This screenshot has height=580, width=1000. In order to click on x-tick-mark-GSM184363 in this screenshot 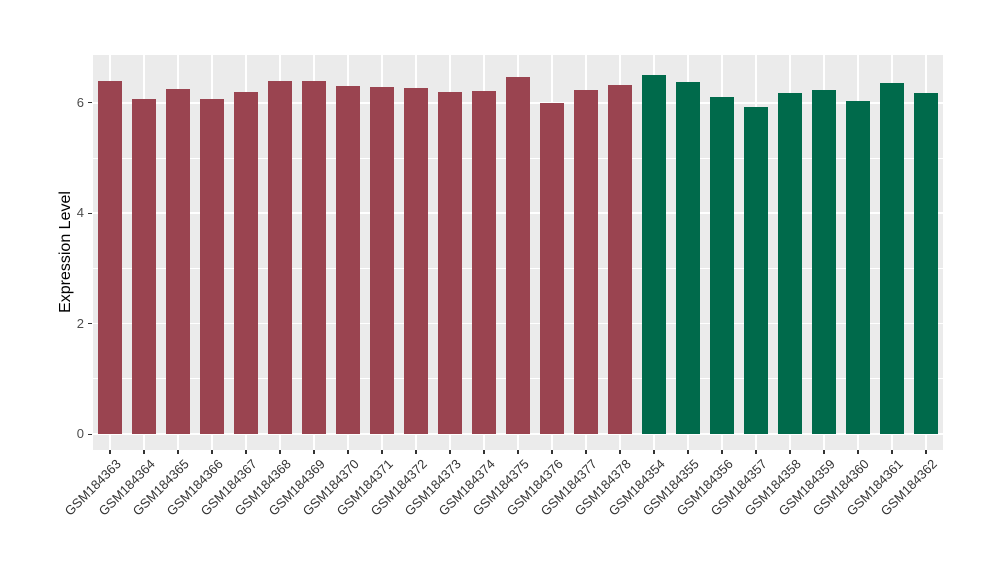, I will do `click(110, 452)`.